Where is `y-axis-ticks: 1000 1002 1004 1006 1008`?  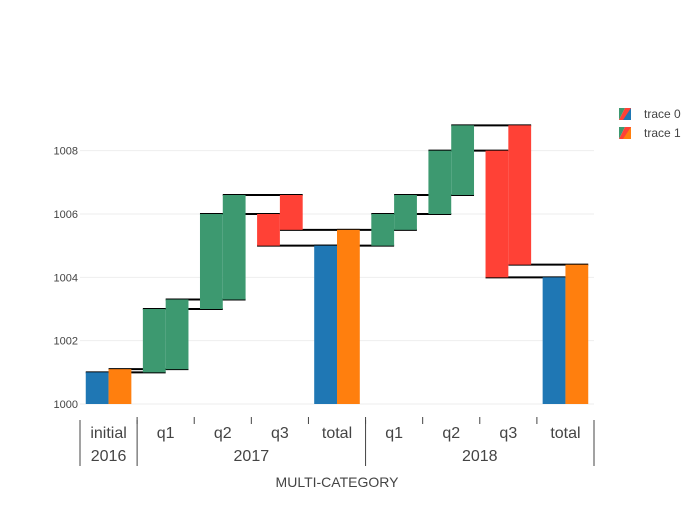
y-axis-ticks: 1000 1002 1004 1006 1008 is located at coordinates (66, 278).